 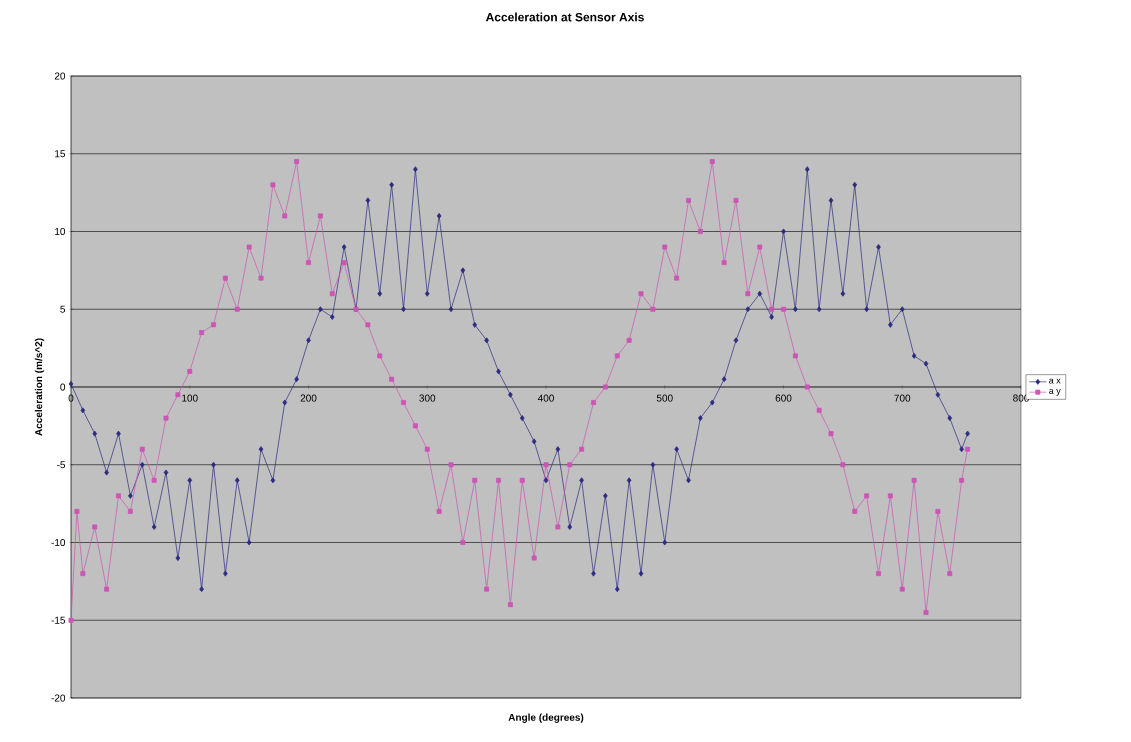 What do you see at coordinates (1055, 392) in the screenshot?
I see `legend-label: a y` at bounding box center [1055, 392].